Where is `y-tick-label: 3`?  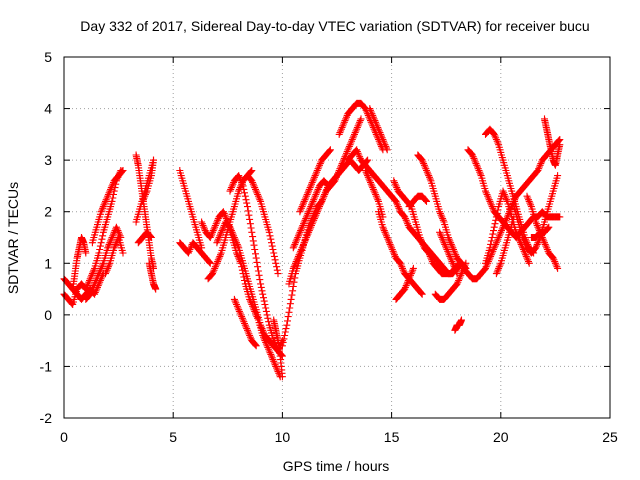 y-tick-label: 3 is located at coordinates (48, 160).